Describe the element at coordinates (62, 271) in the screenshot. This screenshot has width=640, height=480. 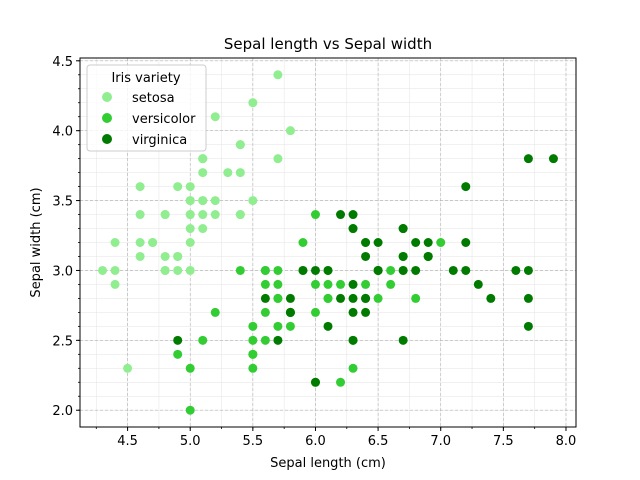
I see `y-tick-label: 3.0` at that location.